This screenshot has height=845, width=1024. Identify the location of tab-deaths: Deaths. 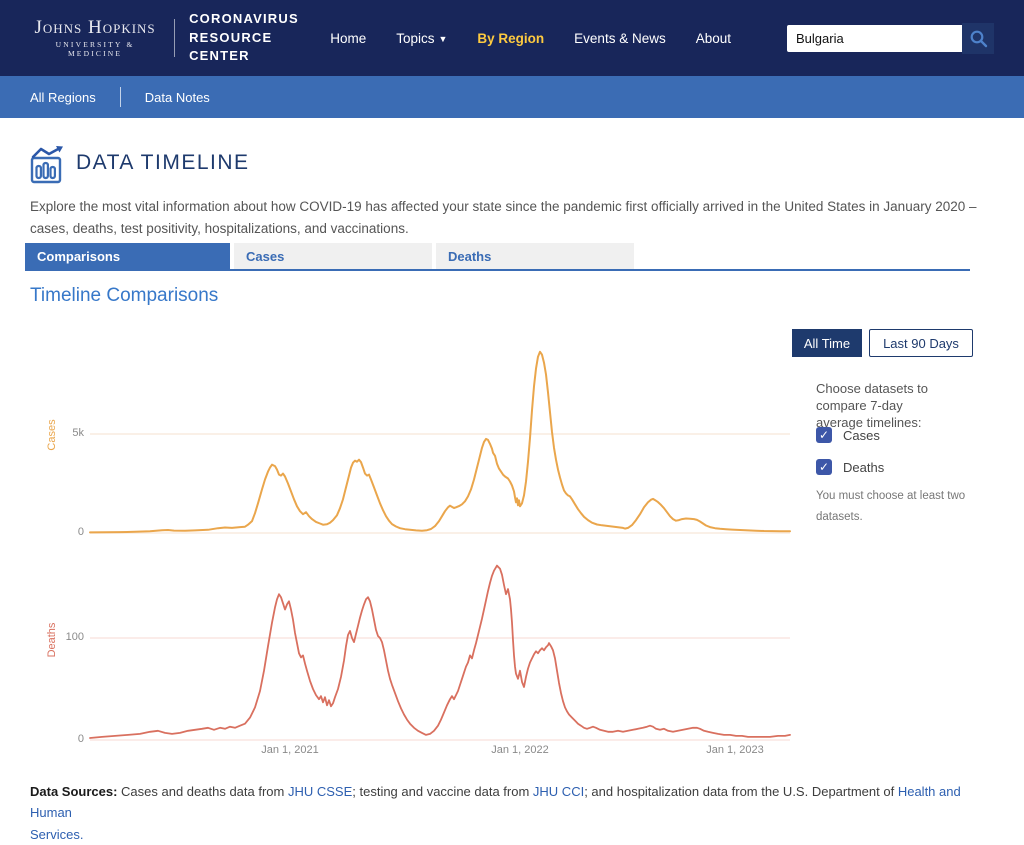
(535, 256).